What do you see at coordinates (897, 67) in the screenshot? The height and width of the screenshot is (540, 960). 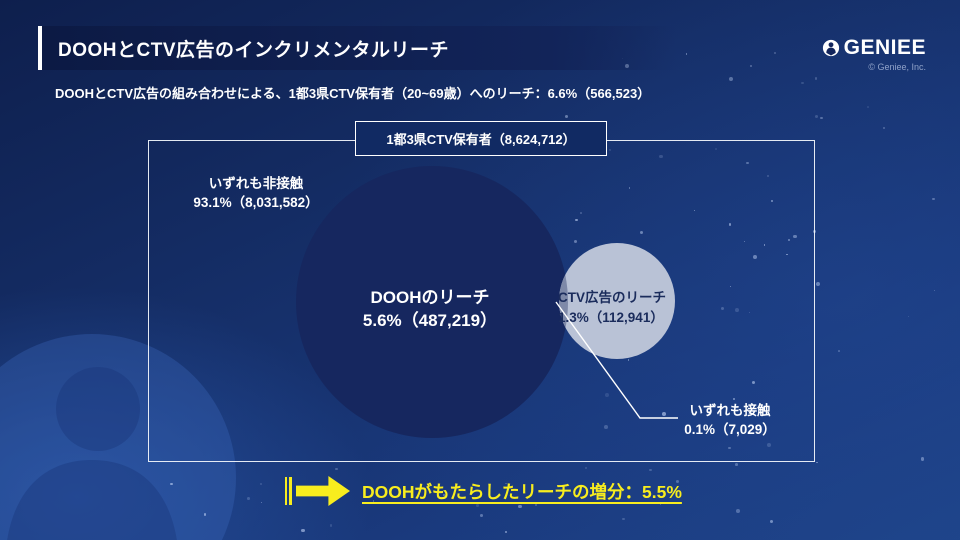 I see `copyright: © Geniee, Inc.` at bounding box center [897, 67].